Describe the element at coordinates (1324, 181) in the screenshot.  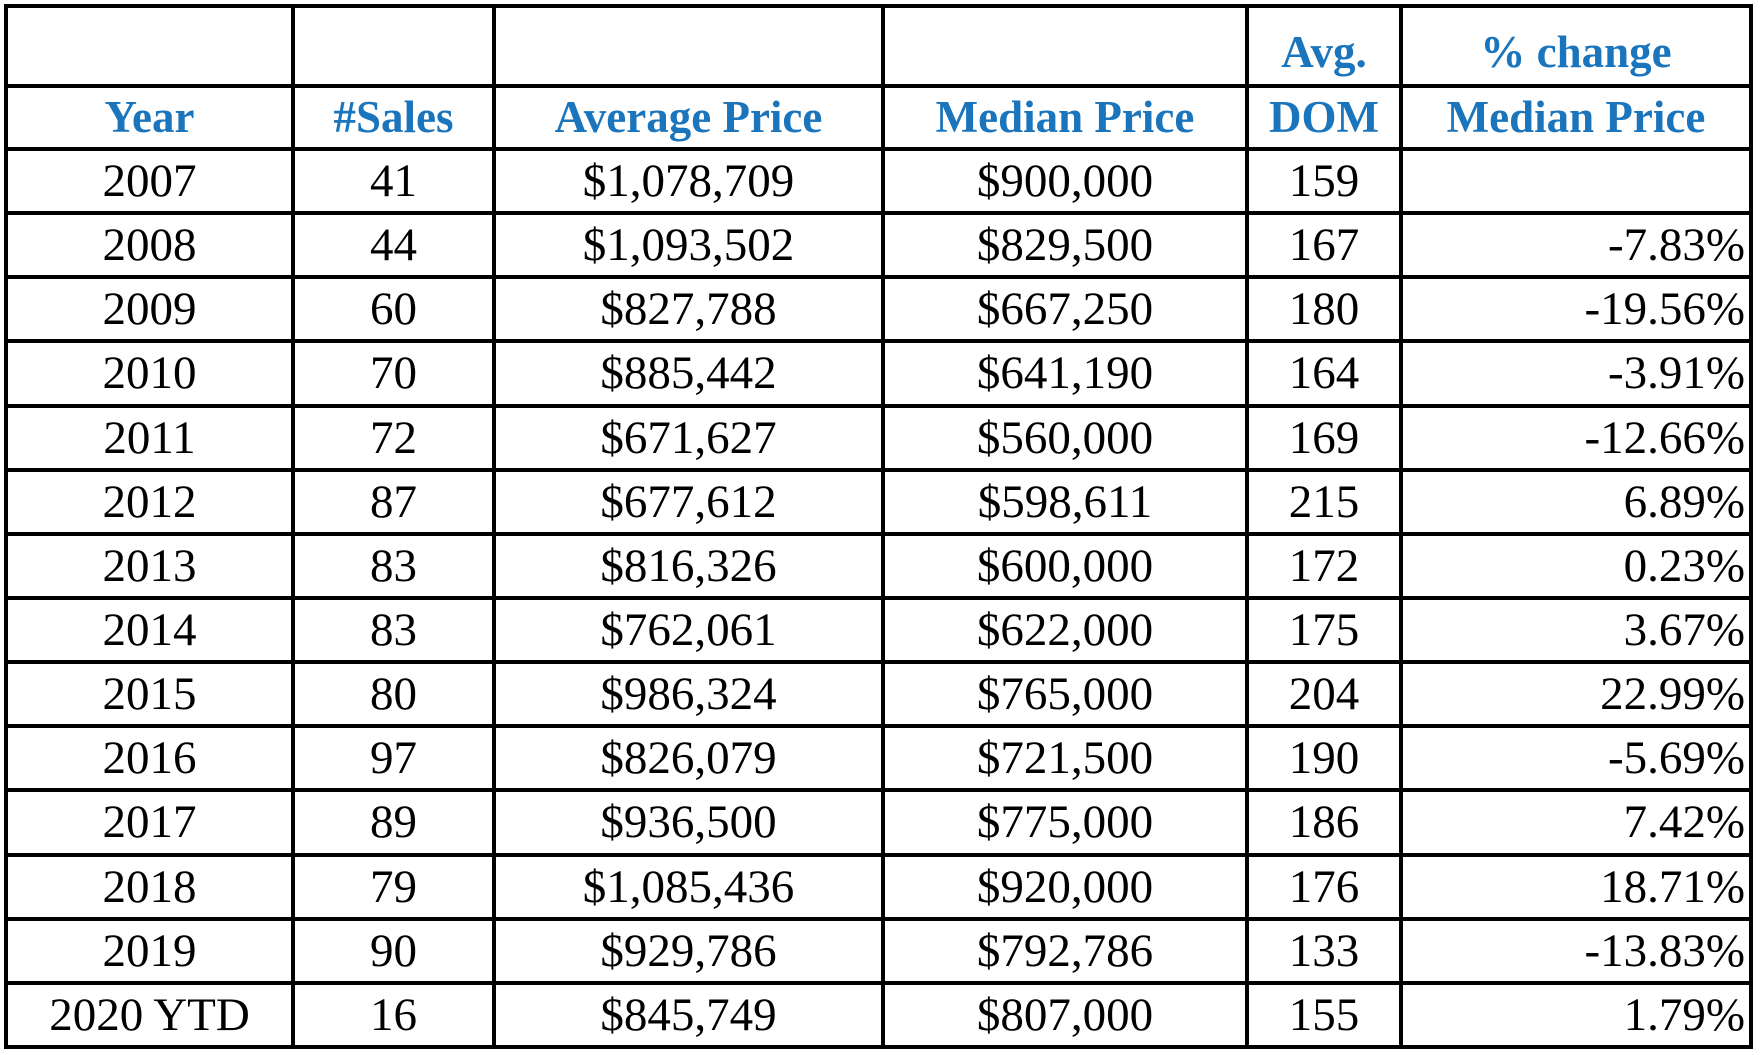
I see `table-cell: 159` at that location.